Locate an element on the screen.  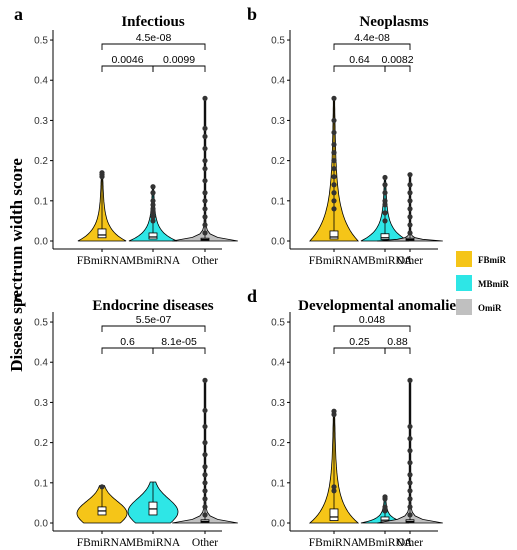
panel-title: Neoplasms is located at coordinates (393, 22).